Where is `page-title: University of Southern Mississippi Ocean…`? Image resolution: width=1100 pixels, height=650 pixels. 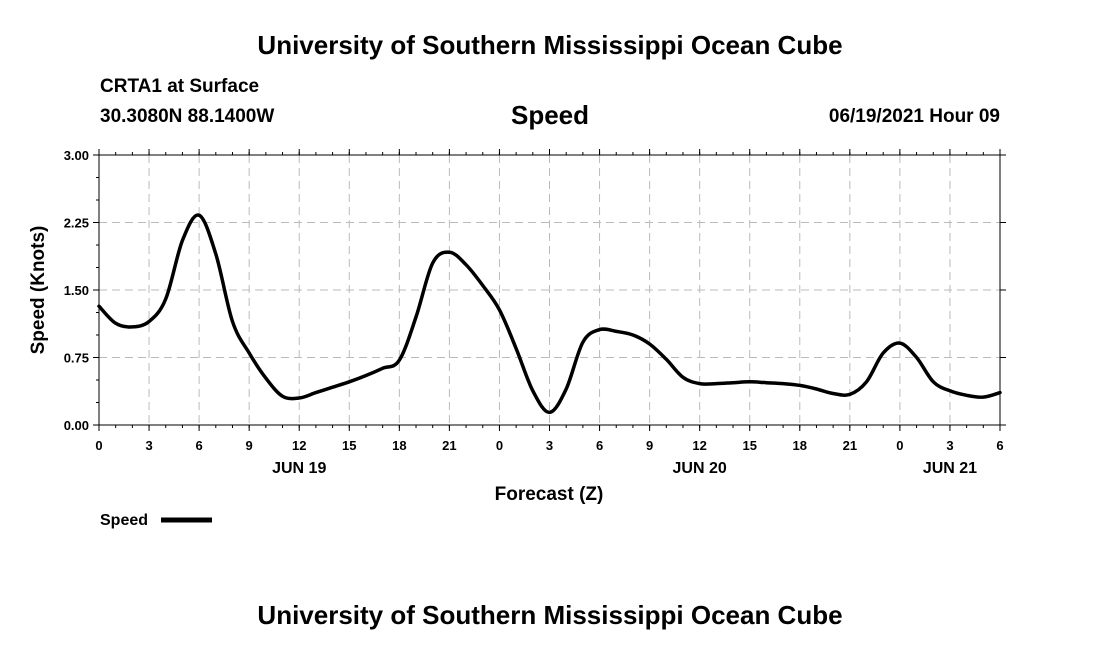 page-title: University of Southern Mississippi Ocean… is located at coordinates (550, 45).